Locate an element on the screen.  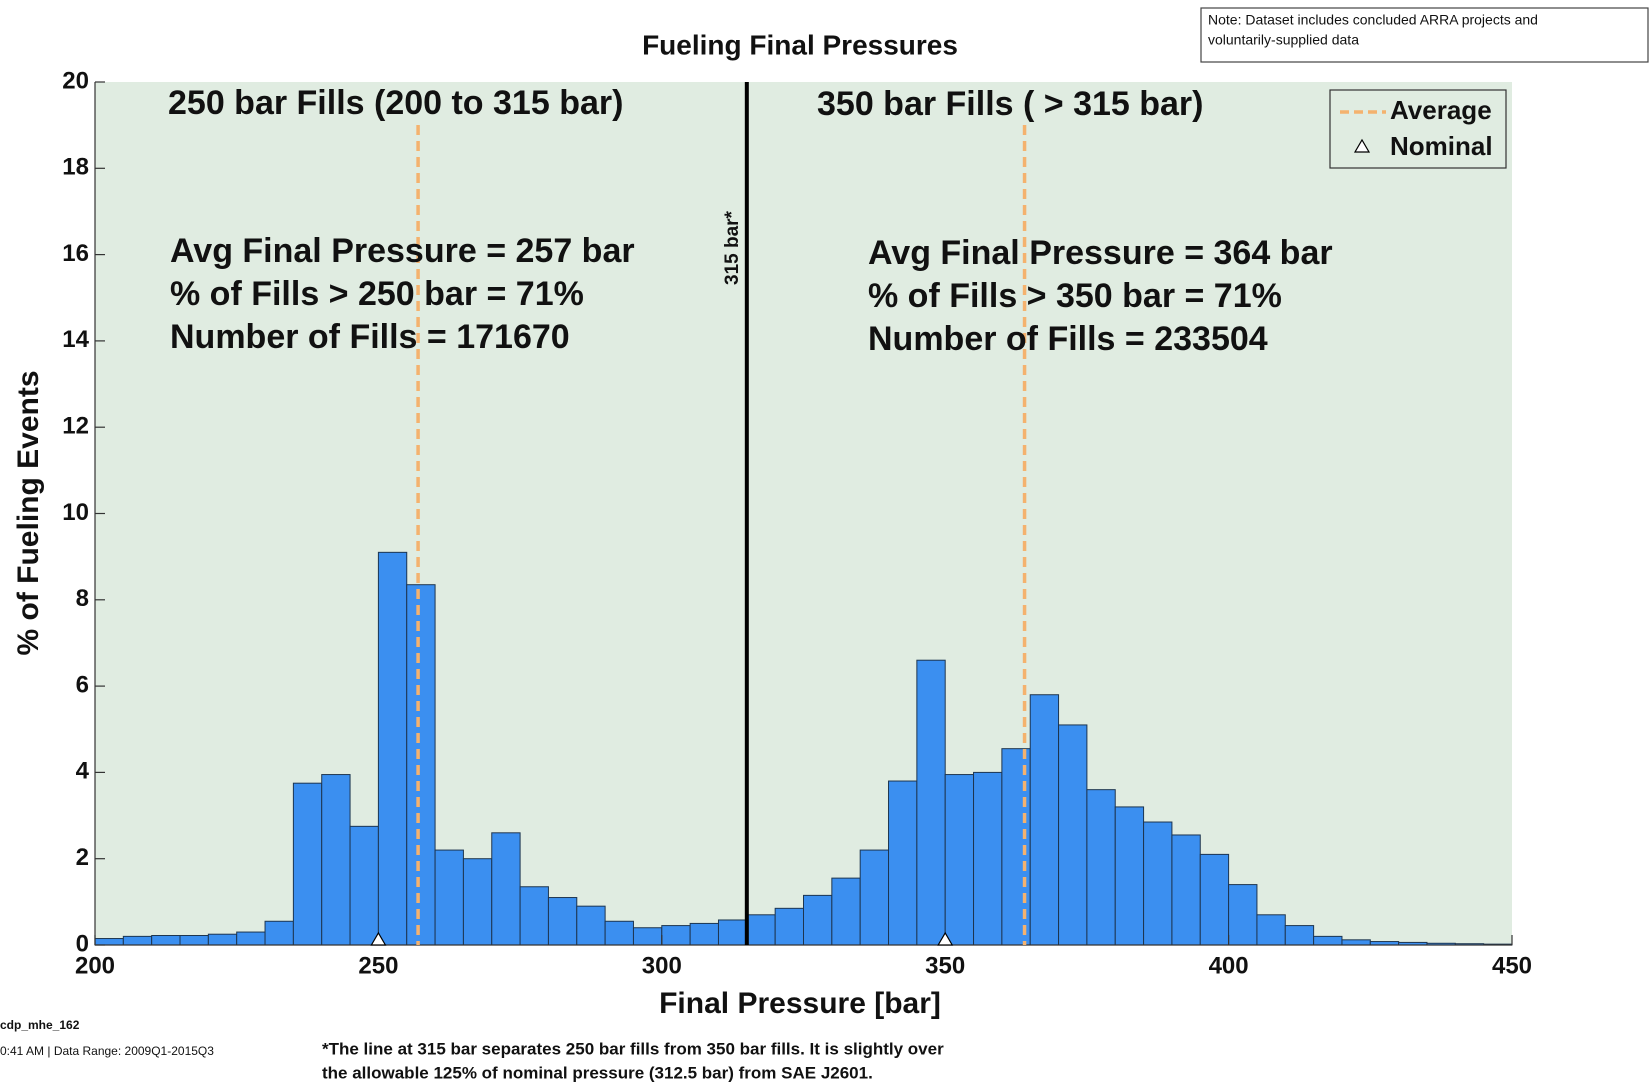
x-tick-label: 450 is located at coordinates (1512, 965).